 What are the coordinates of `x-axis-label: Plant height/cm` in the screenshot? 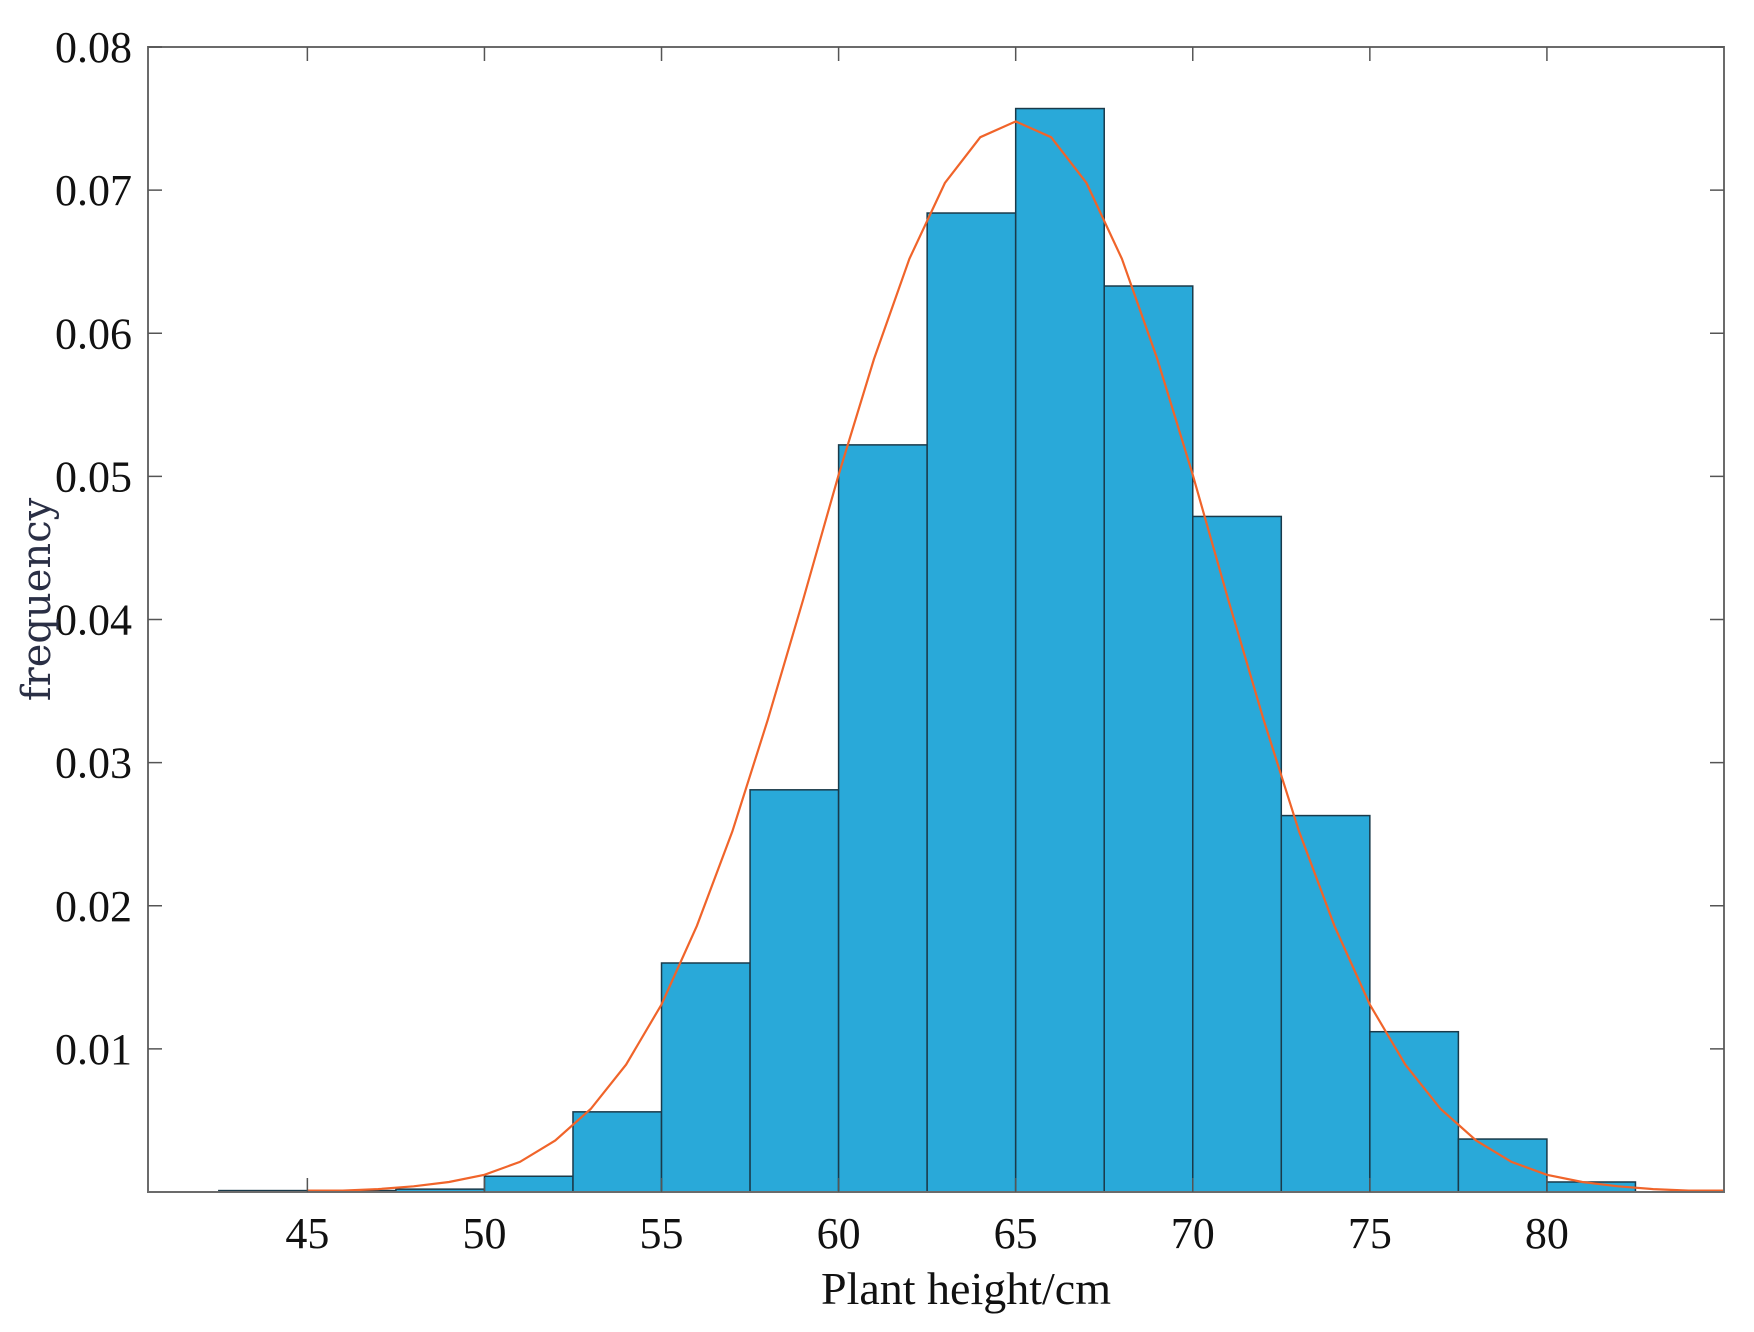 It's located at (966, 1288).